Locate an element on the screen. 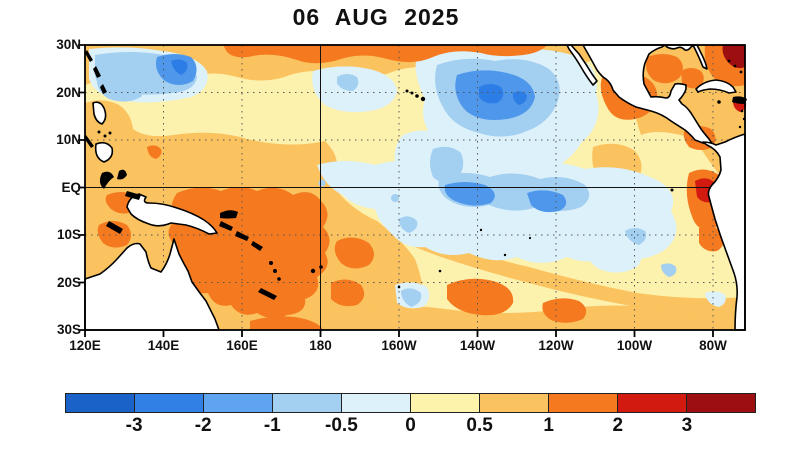 The image size is (800, 450). lon-tick-label: 180 is located at coordinates (320, 345).